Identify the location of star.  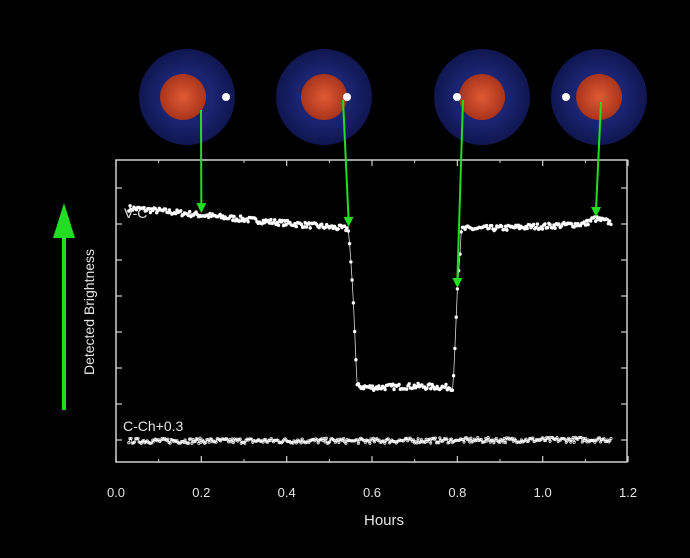
(482, 97).